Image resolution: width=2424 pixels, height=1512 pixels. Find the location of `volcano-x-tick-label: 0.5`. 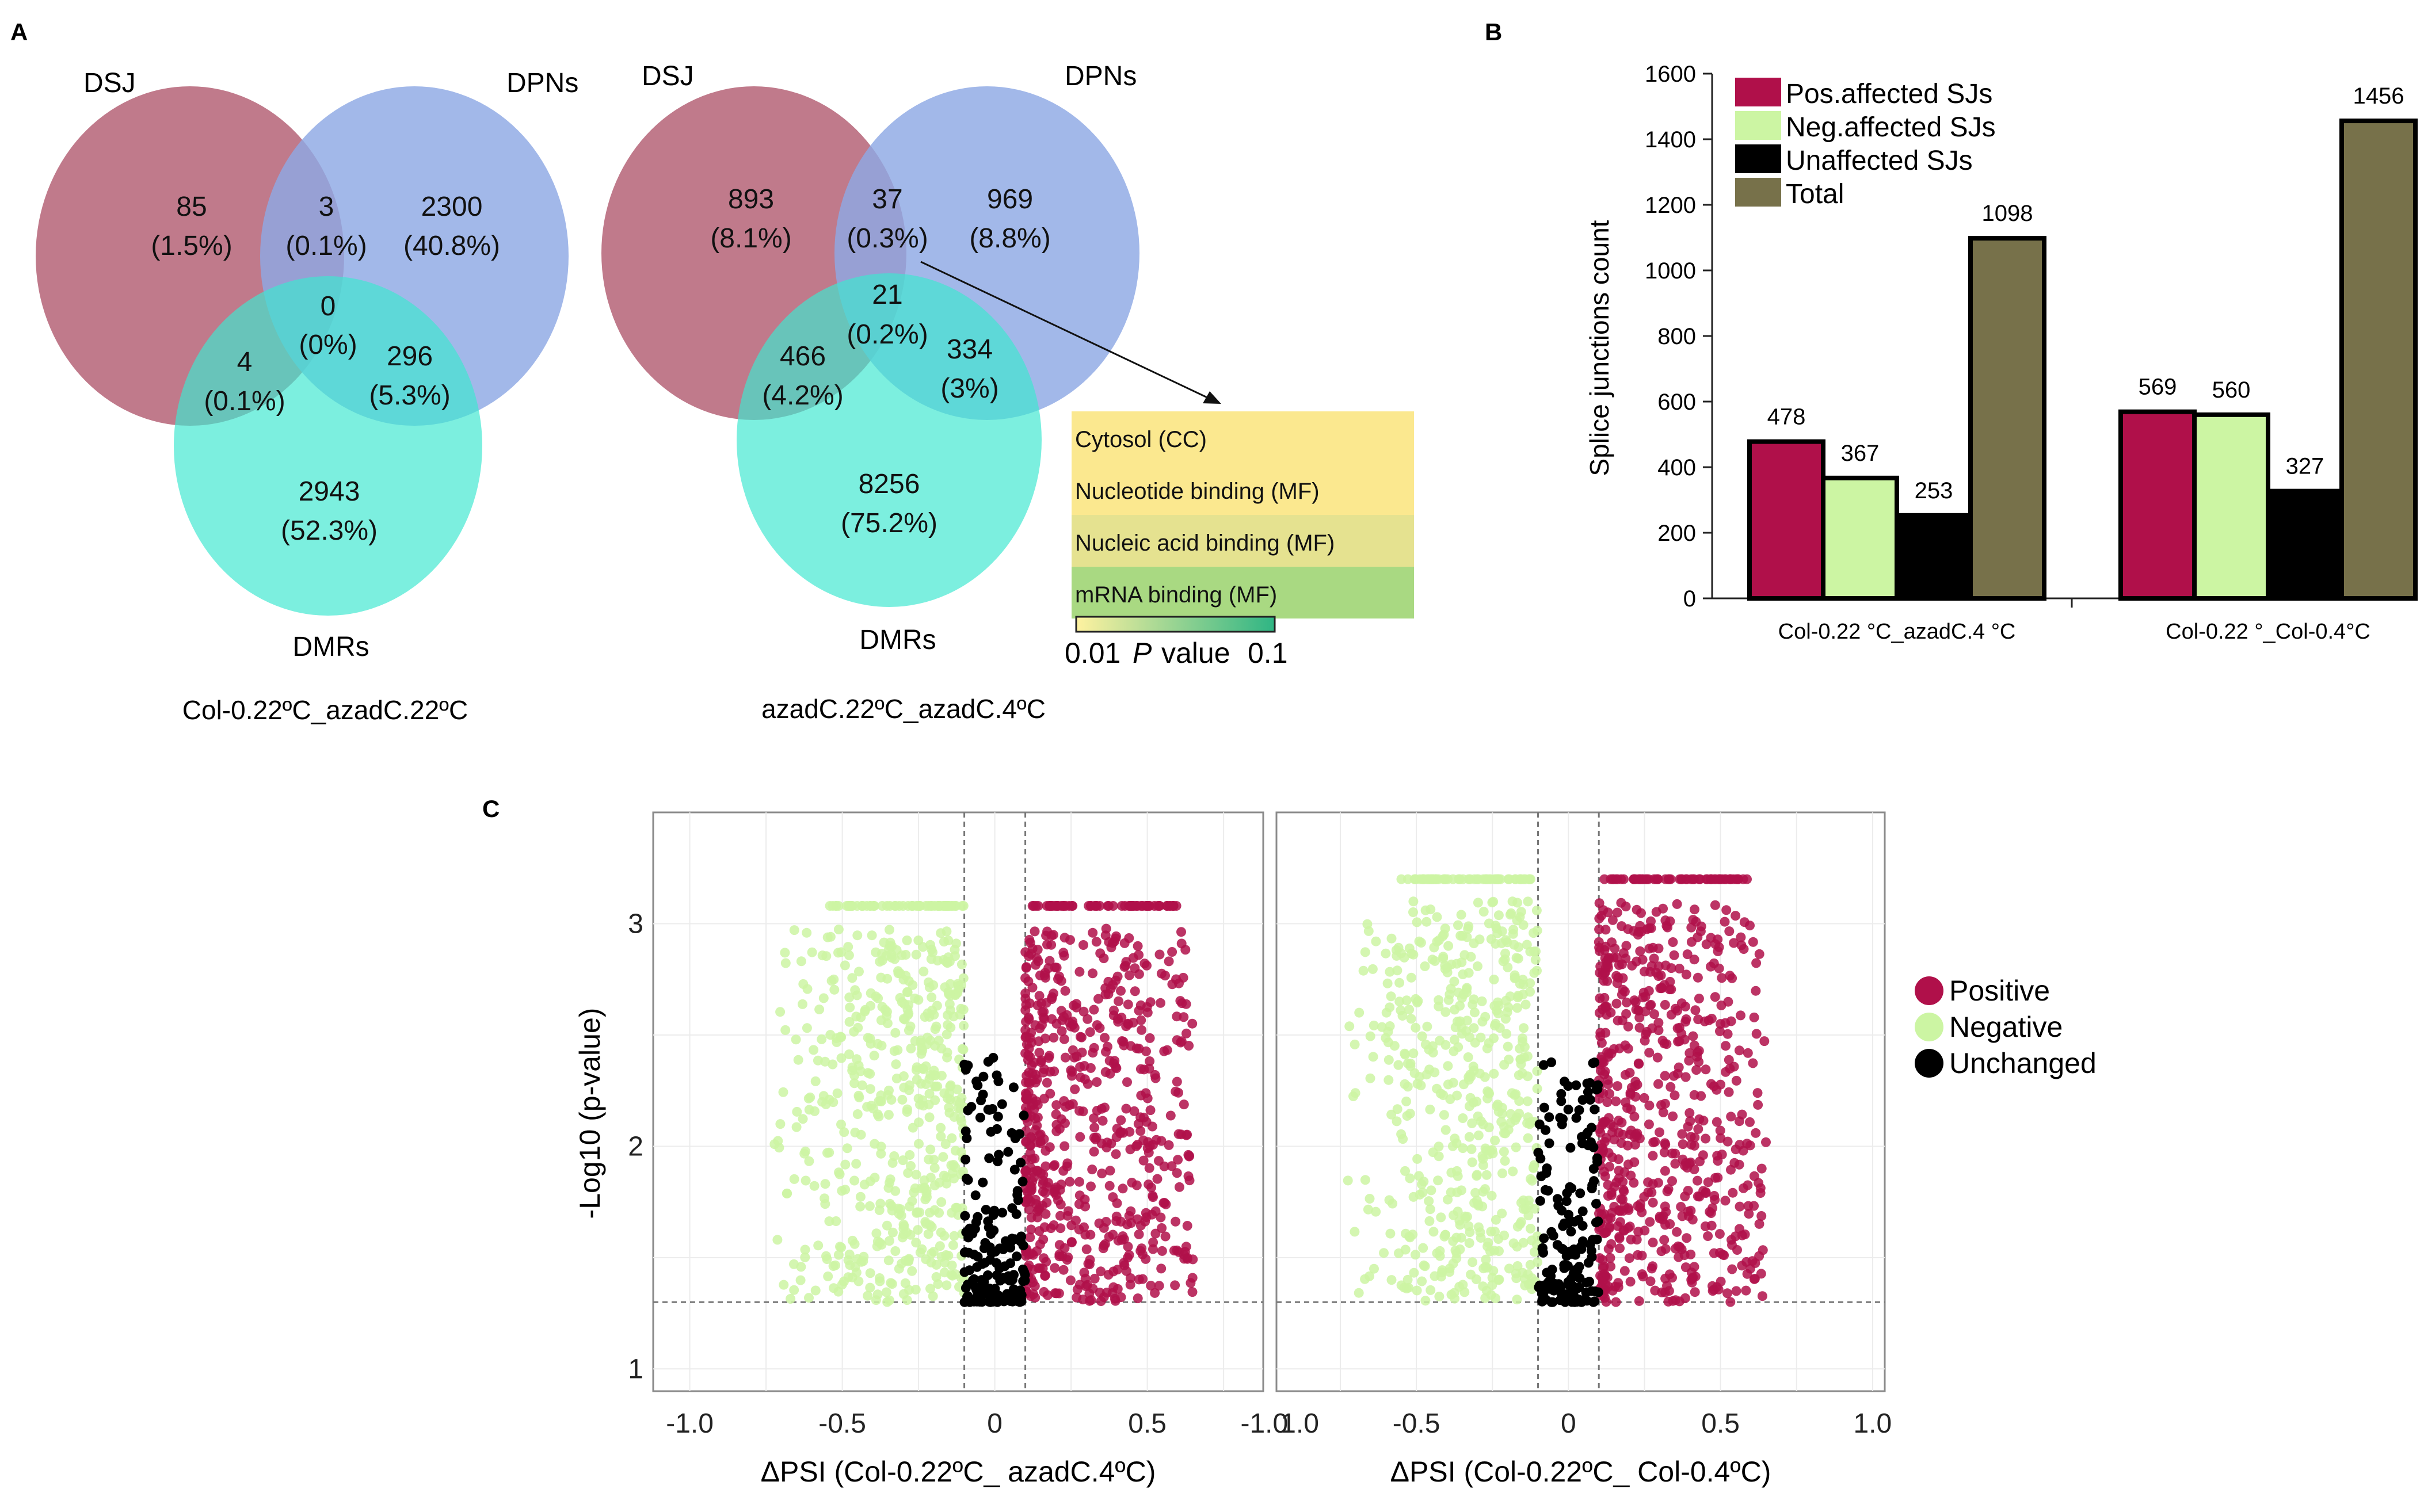

volcano-x-tick-label: 0.5 is located at coordinates (1721, 1423).